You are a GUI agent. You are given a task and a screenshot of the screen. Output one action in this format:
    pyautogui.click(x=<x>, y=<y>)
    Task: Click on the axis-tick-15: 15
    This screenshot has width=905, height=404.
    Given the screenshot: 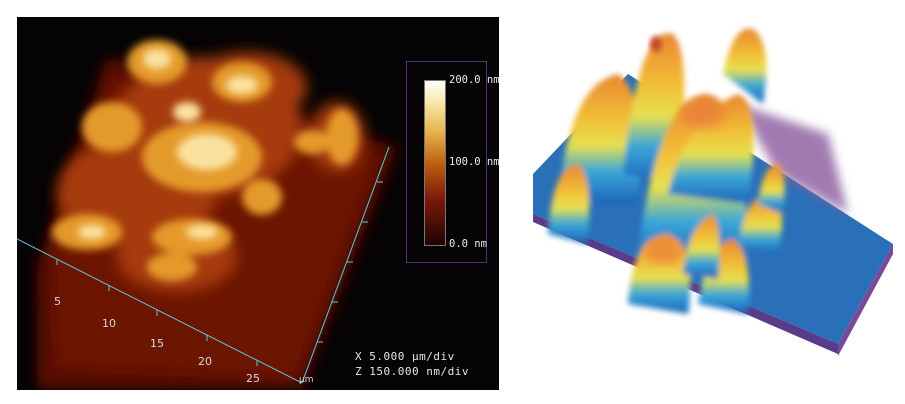 What is the action you would take?
    pyautogui.click(x=157, y=343)
    